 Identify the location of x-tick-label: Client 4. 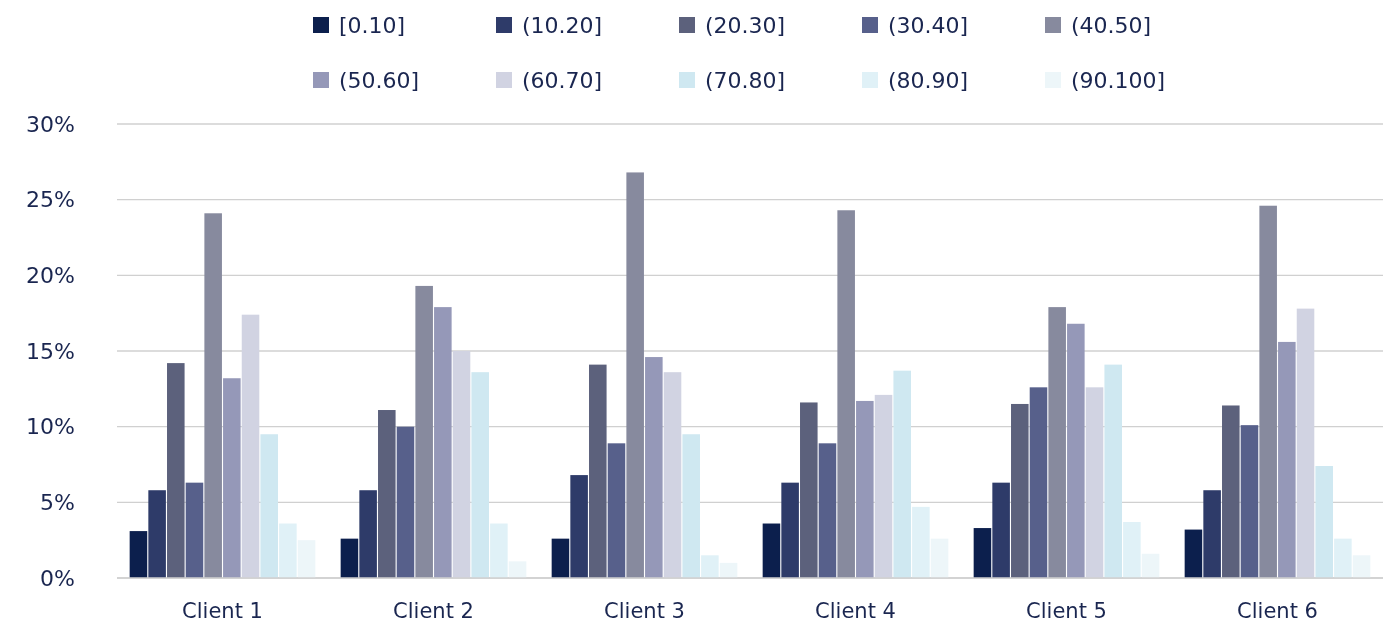
(855, 611).